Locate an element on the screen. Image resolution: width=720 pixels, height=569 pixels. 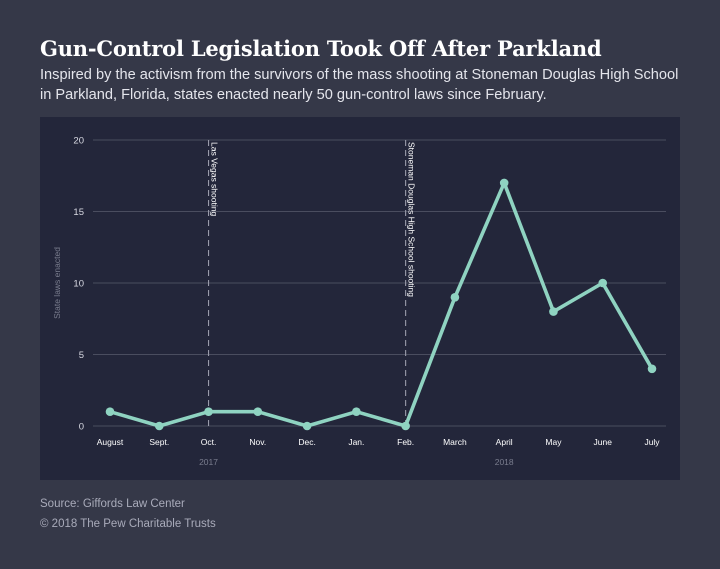
x-tick-label: May is located at coordinates (553, 442).